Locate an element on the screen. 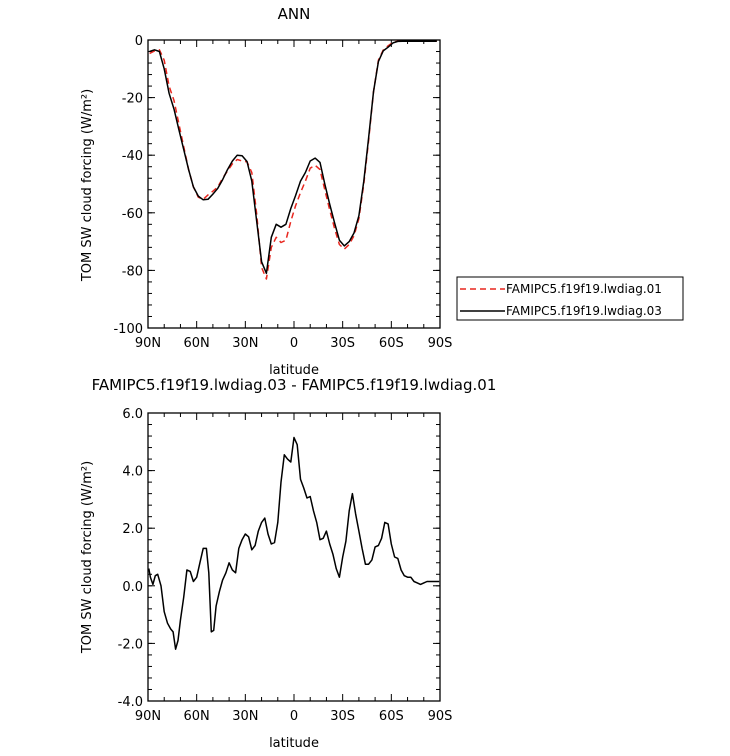  bottom-x-tick-label: 60N is located at coordinates (197, 716).